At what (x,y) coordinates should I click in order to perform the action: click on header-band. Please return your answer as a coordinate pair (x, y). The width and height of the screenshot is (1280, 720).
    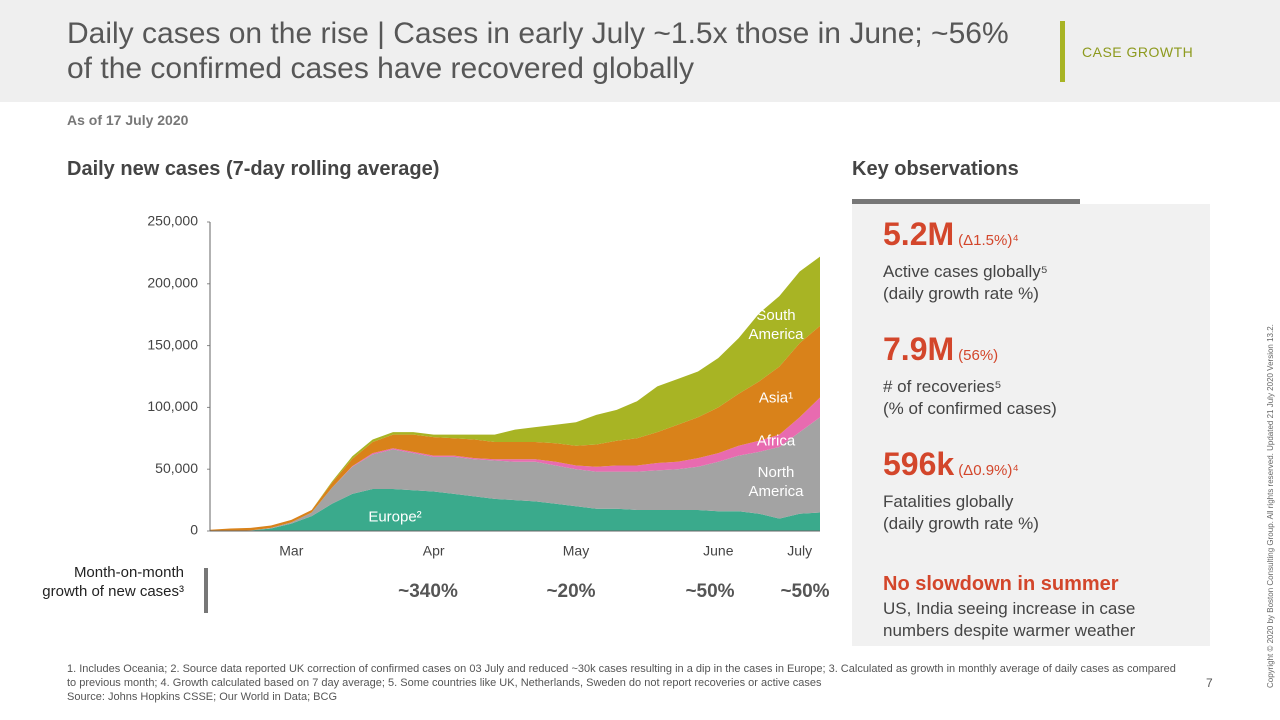
    Looking at the image, I should click on (640, 51).